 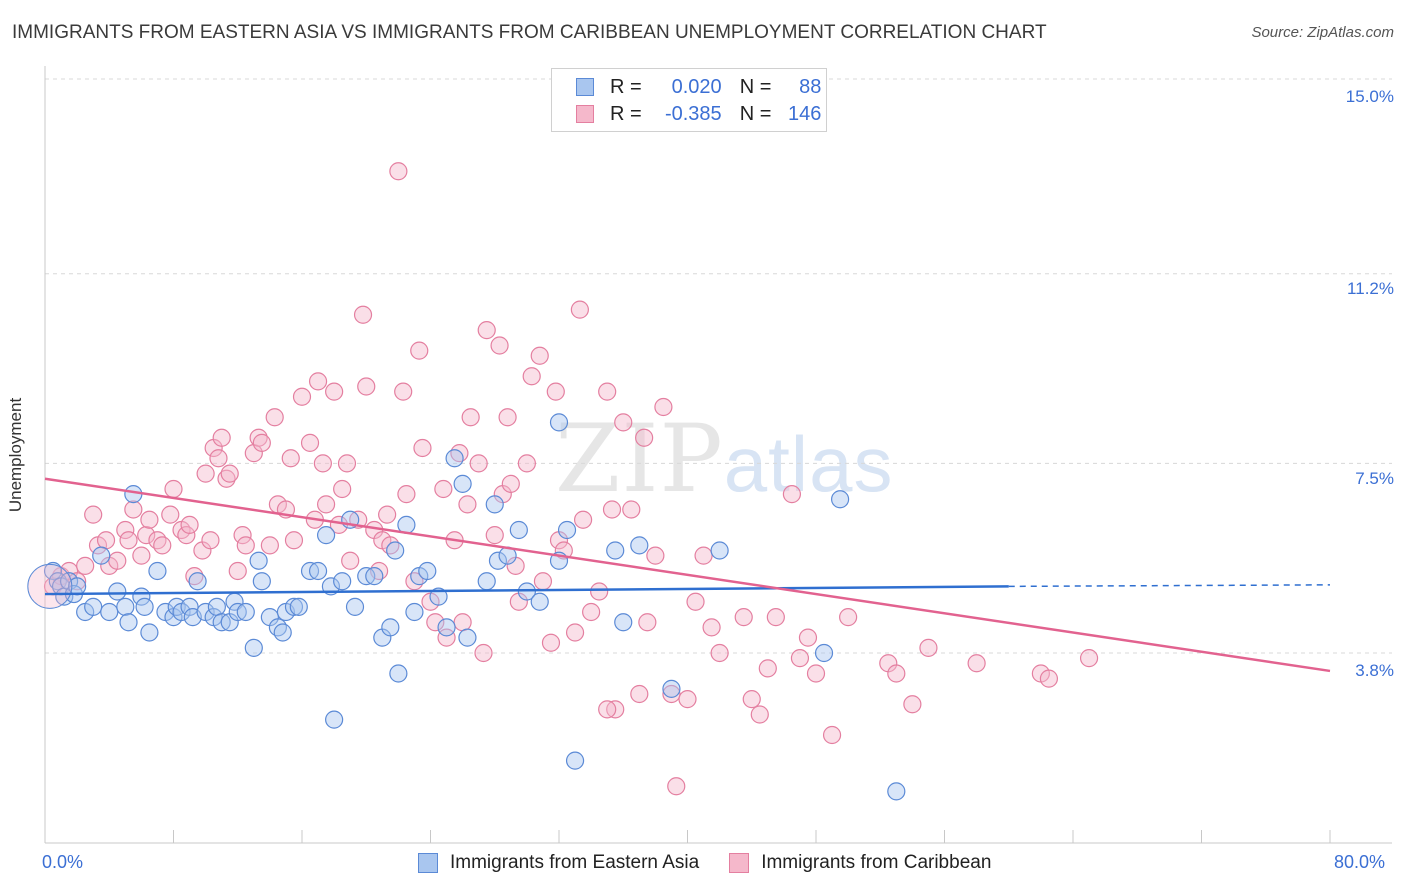 I want to click on legend-r-value: 0.020, so click(x=696, y=86).